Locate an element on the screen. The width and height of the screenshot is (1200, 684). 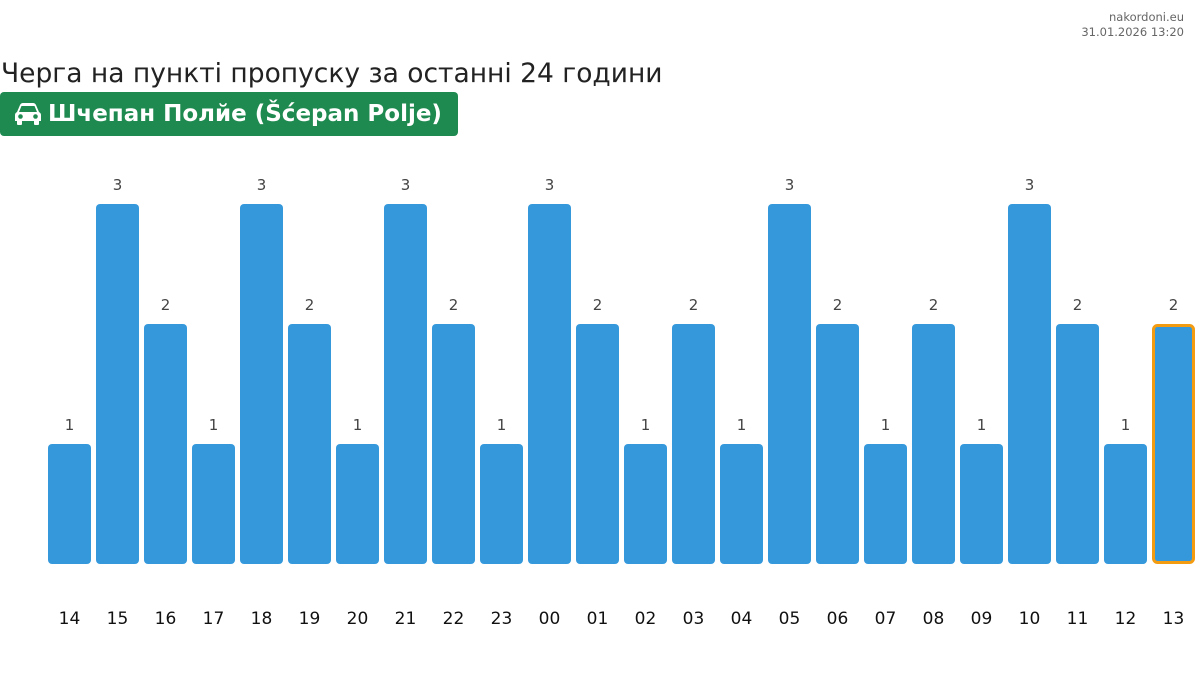
x-tick-label-17: 17 is located at coordinates (214, 619).